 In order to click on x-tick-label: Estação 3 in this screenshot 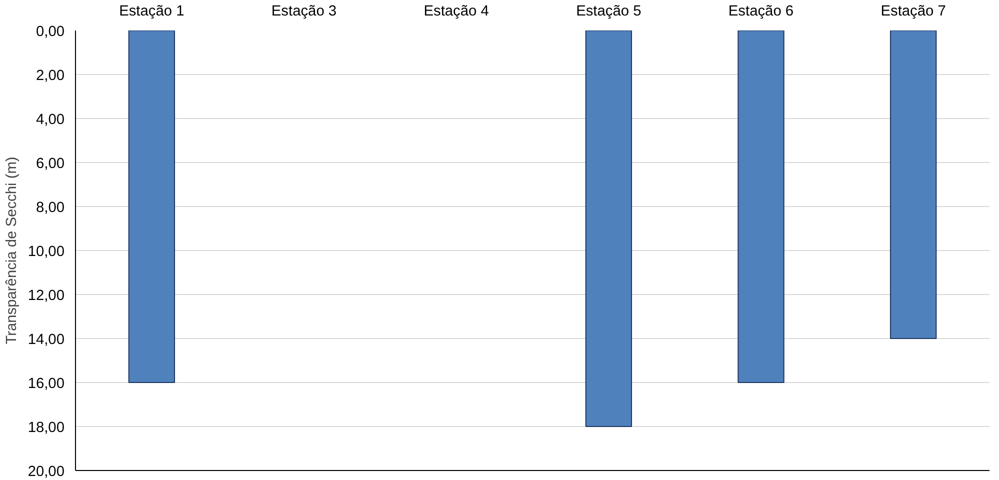, I will do `click(304, 12)`.